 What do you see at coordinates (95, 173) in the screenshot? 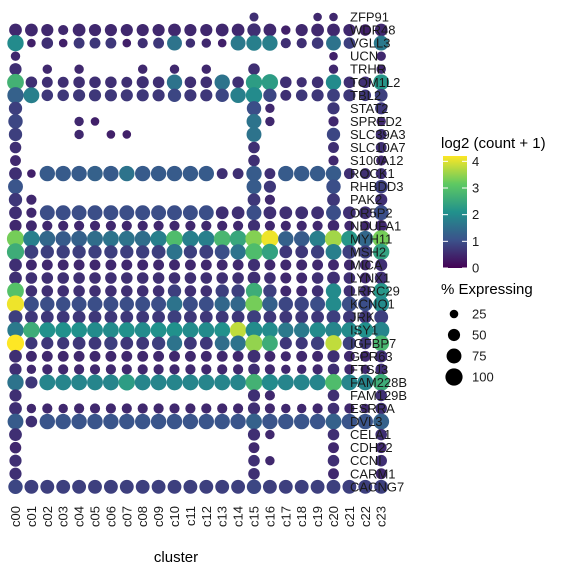
I see `dot-ROCK1-c05` at bounding box center [95, 173].